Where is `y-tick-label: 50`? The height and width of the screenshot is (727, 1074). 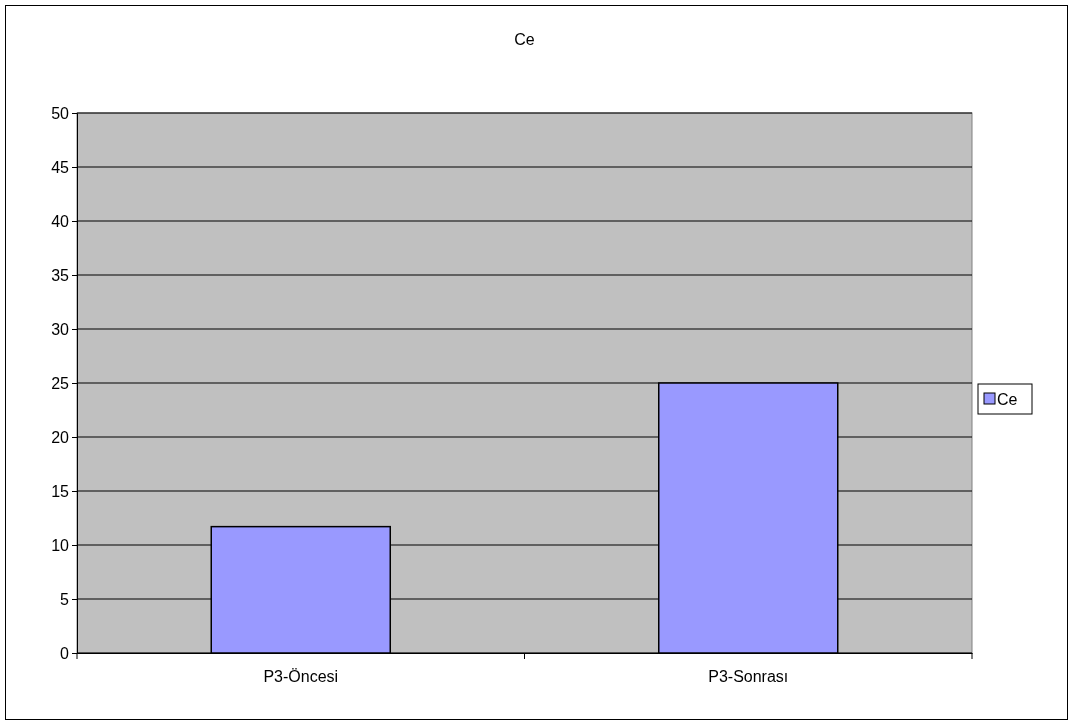 y-tick-label: 50 is located at coordinates (60, 113).